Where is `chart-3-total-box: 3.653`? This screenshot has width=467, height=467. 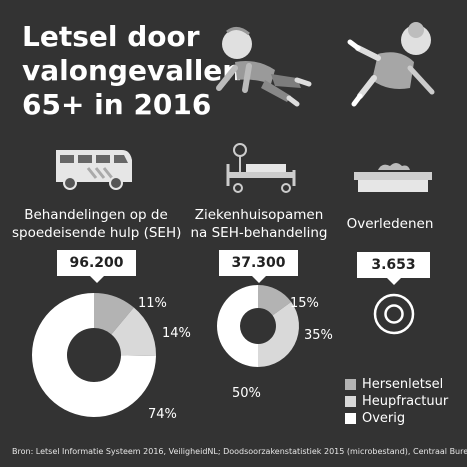 chart-3-total-box: 3.653 is located at coordinates (393, 268).